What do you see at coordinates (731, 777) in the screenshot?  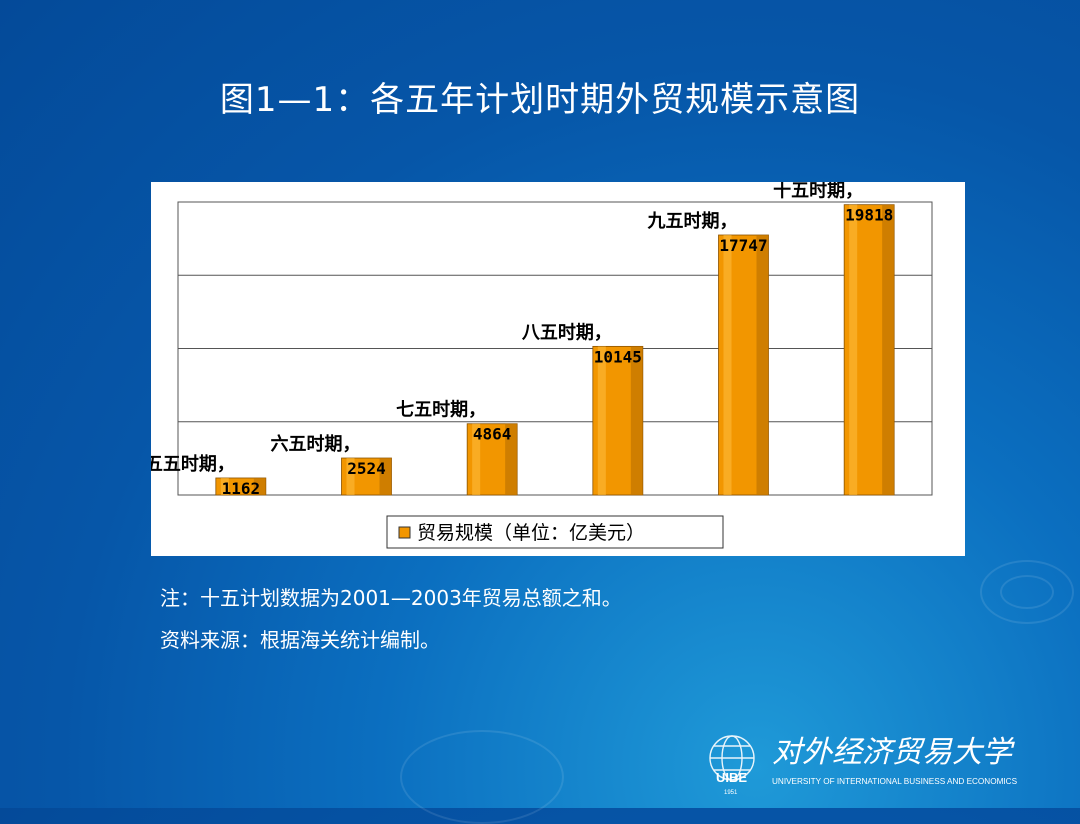 I see `logo-badge: UIBE` at bounding box center [731, 777].